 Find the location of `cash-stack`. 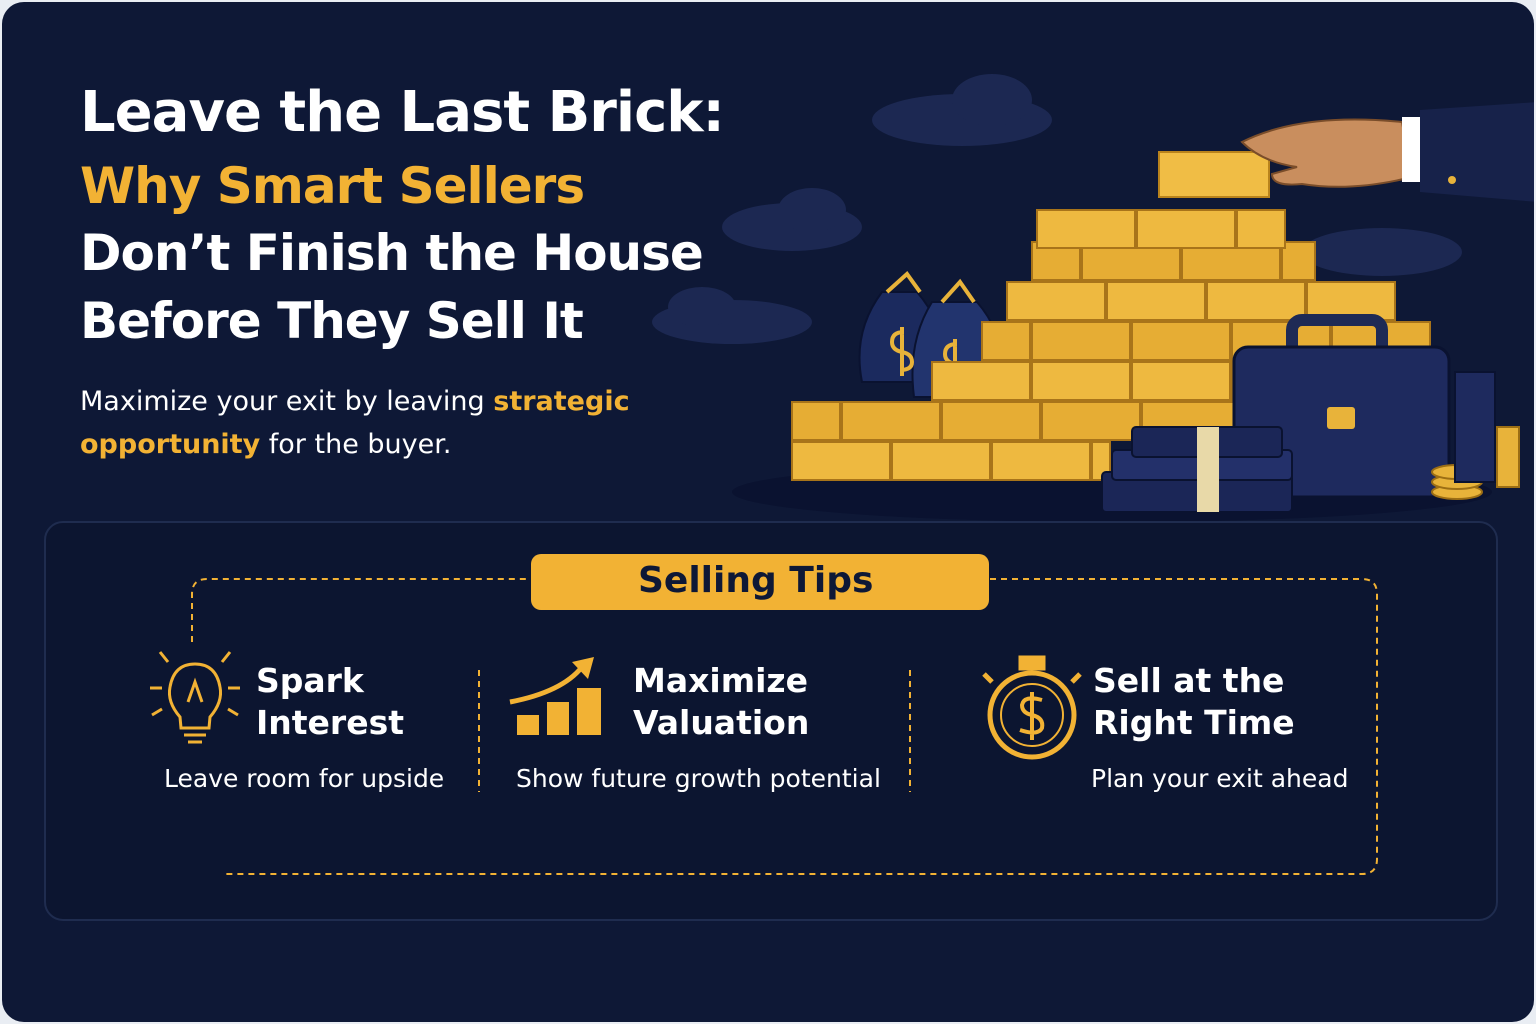

cash-stack is located at coordinates (1197, 469).